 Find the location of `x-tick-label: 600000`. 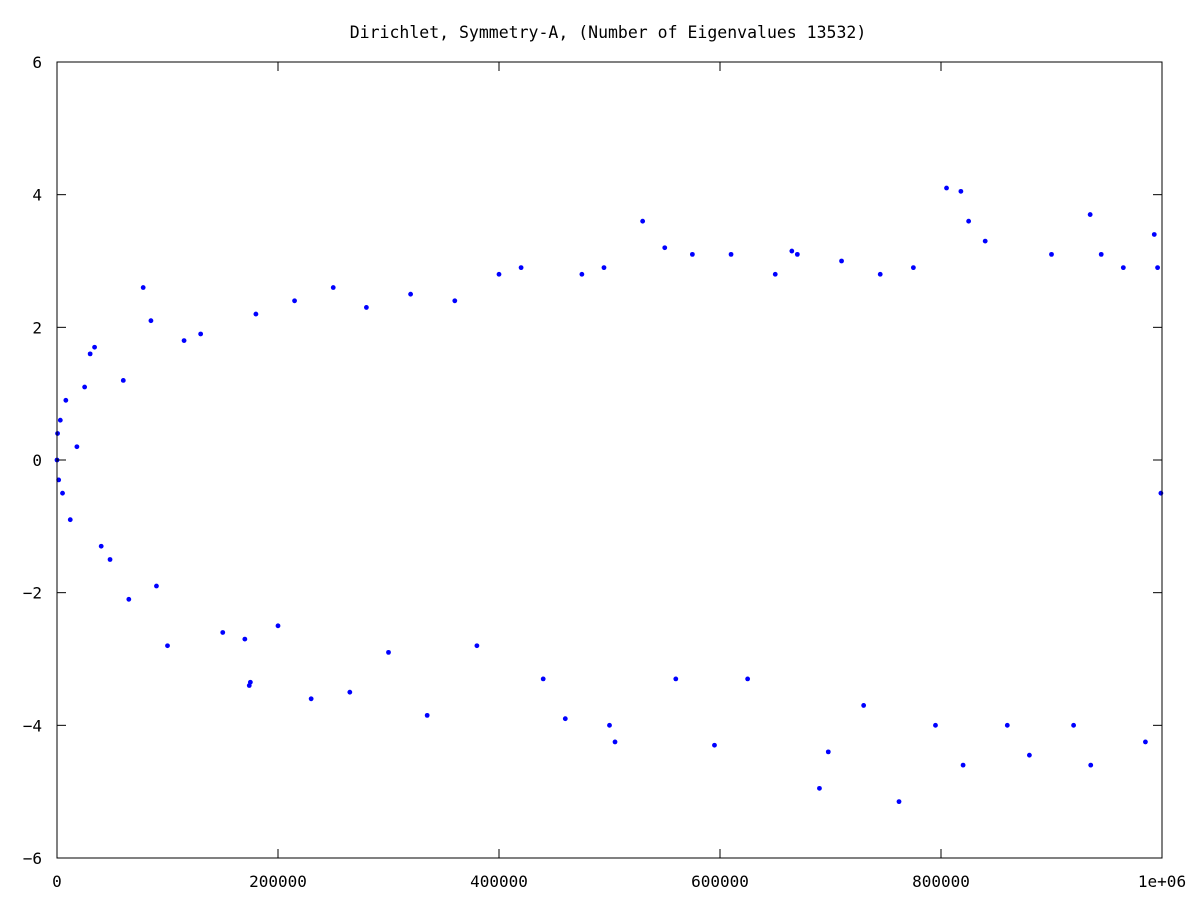

x-tick-label: 600000 is located at coordinates (720, 881).